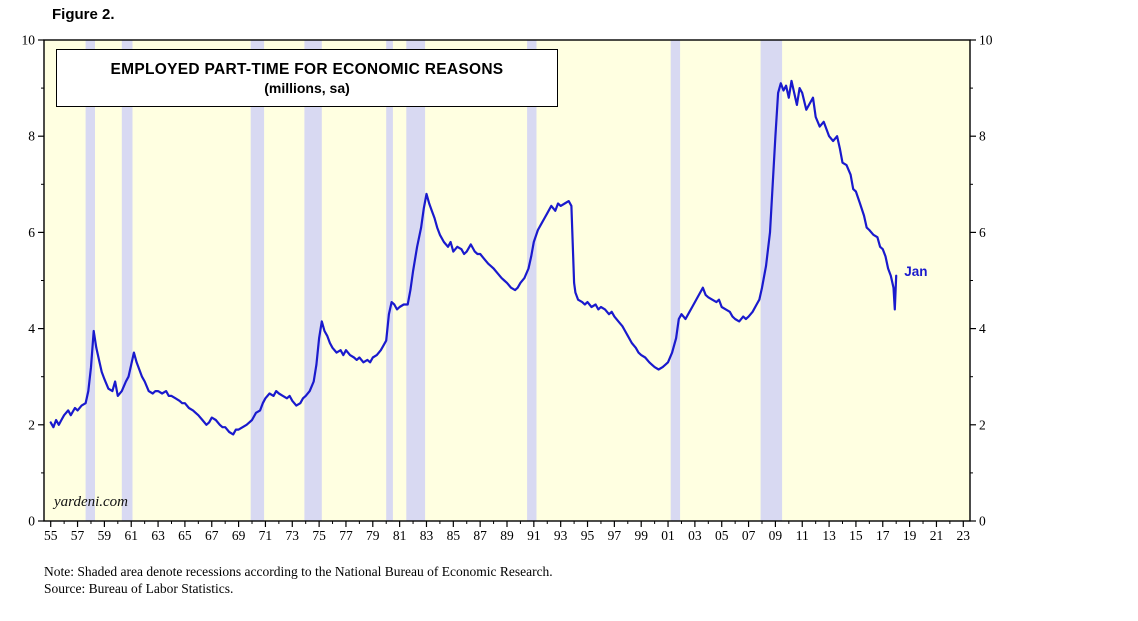 This screenshot has height=621, width=1138. I want to click on y-axis-label-left: 0, so click(31, 521).